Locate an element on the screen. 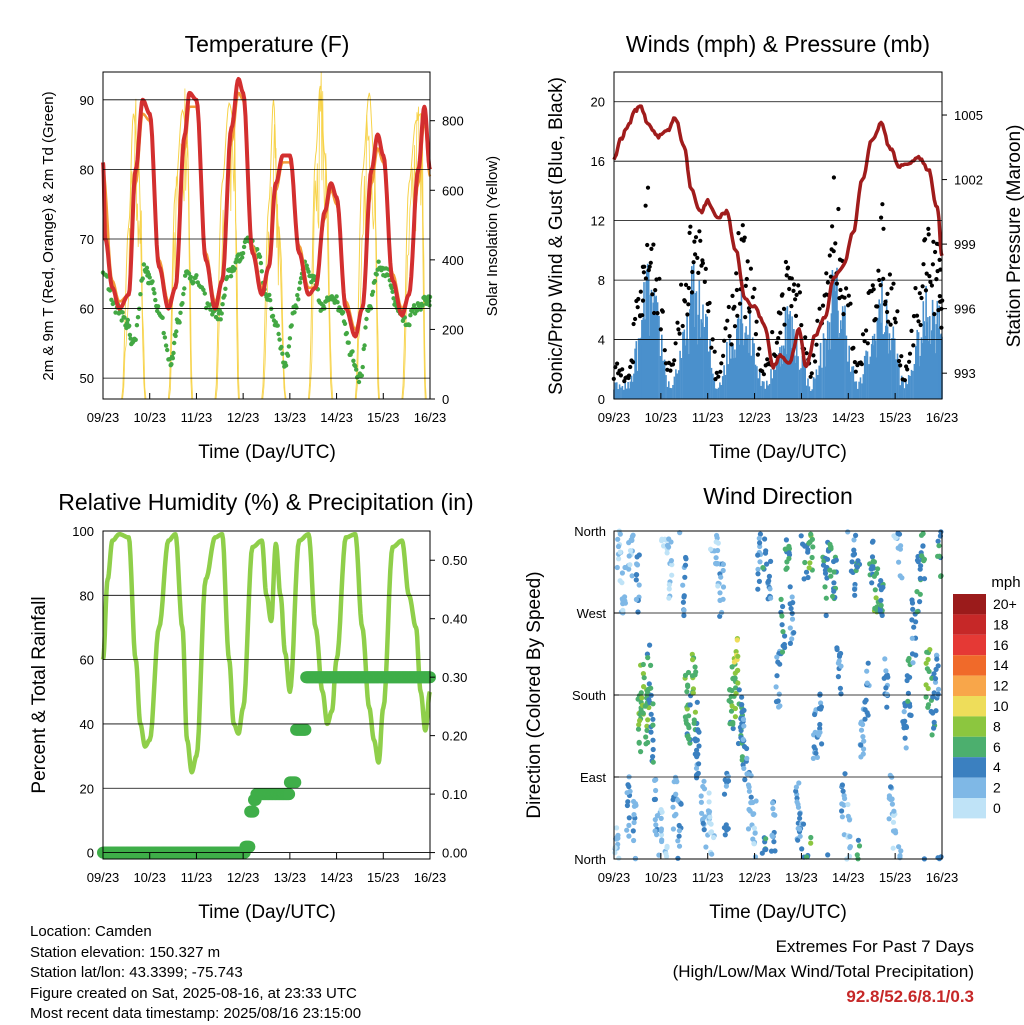 This screenshot has height=1025, width=1024. y2-tick-label: 0.40 is located at coordinates (454, 619).